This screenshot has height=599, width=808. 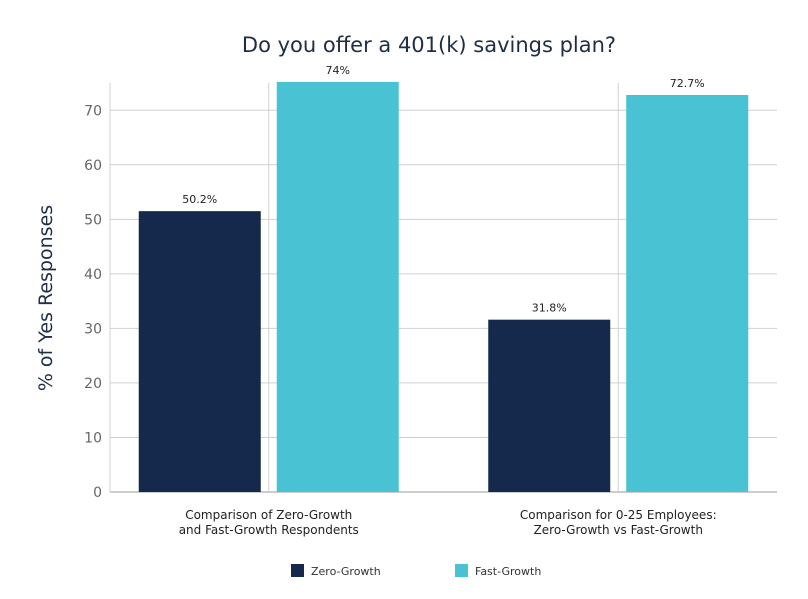 What do you see at coordinates (346, 571) in the screenshot?
I see `legend-label: Zero-Growth` at bounding box center [346, 571].